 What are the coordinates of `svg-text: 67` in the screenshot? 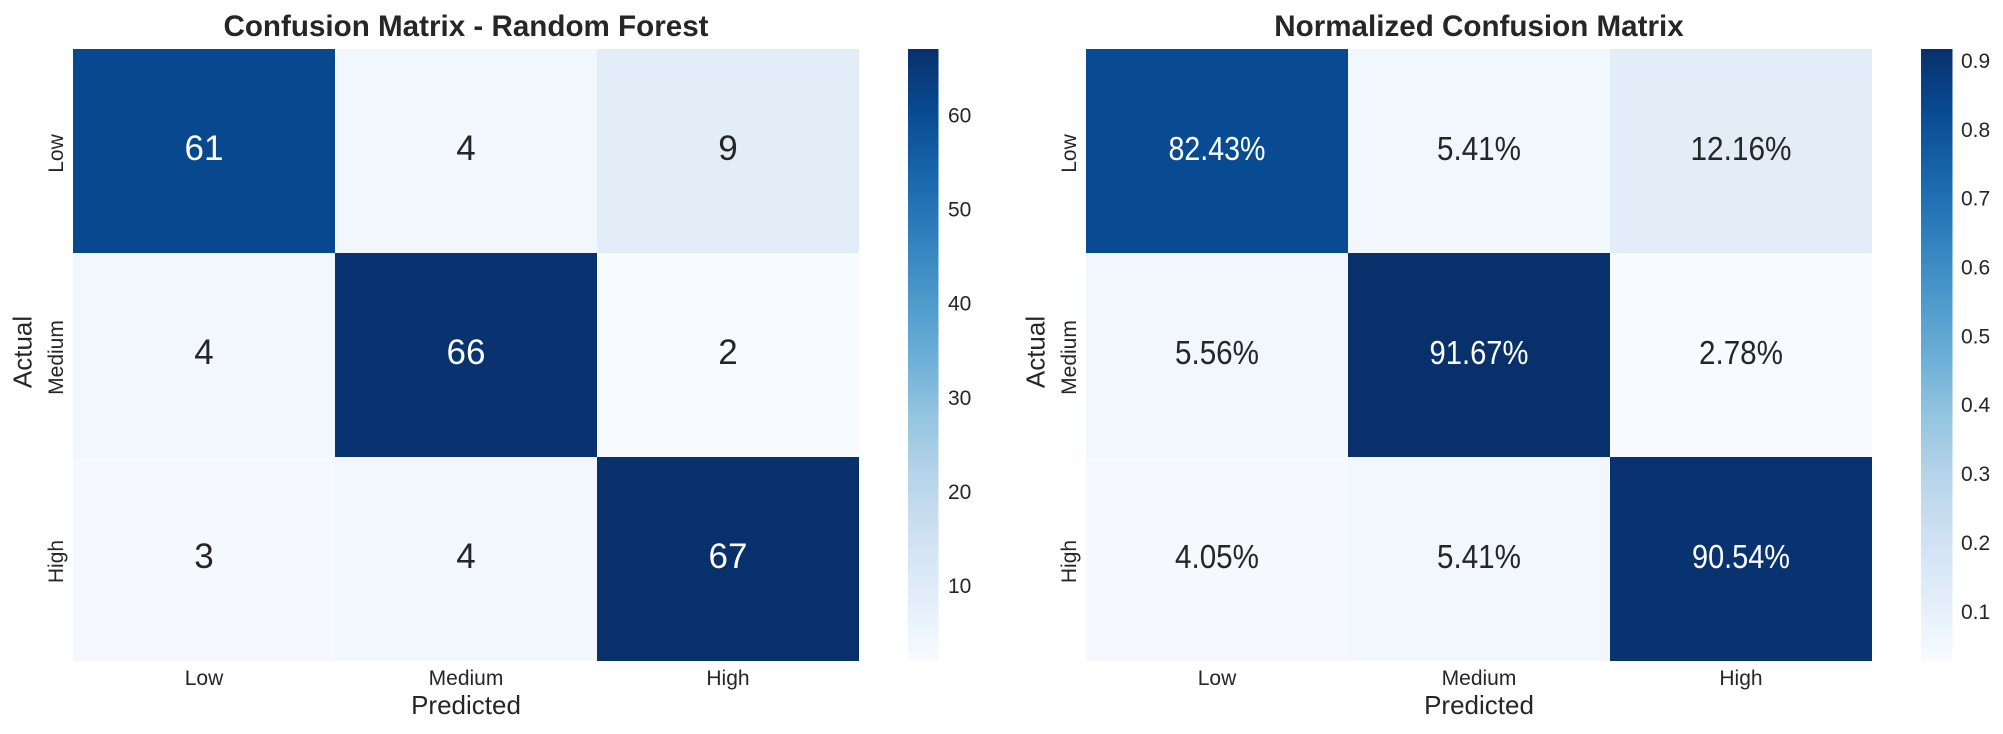 It's located at (728, 556).